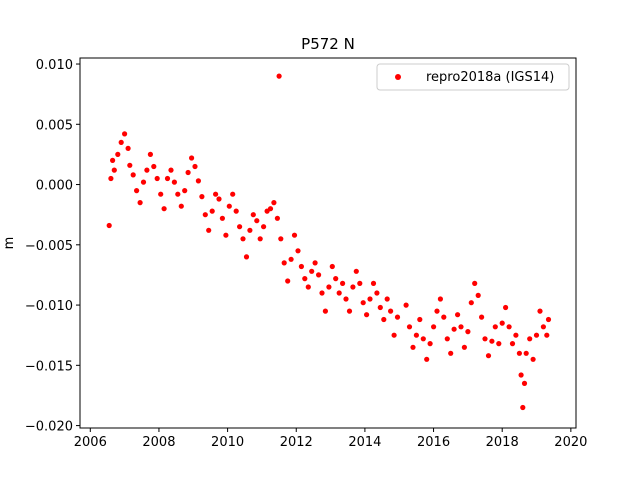 This screenshot has width=640, height=480. Describe the element at coordinates (330, 439) in the screenshot. I see `x-axis: 2006 2008 2010 2012 2014 2016 2018 2020` at that location.